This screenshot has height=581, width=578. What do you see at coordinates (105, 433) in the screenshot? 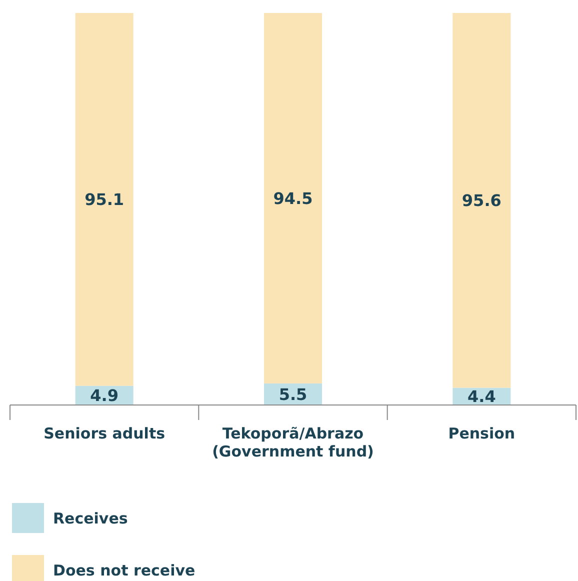
I see `x-tick-label: Seniors adults` at bounding box center [105, 433].